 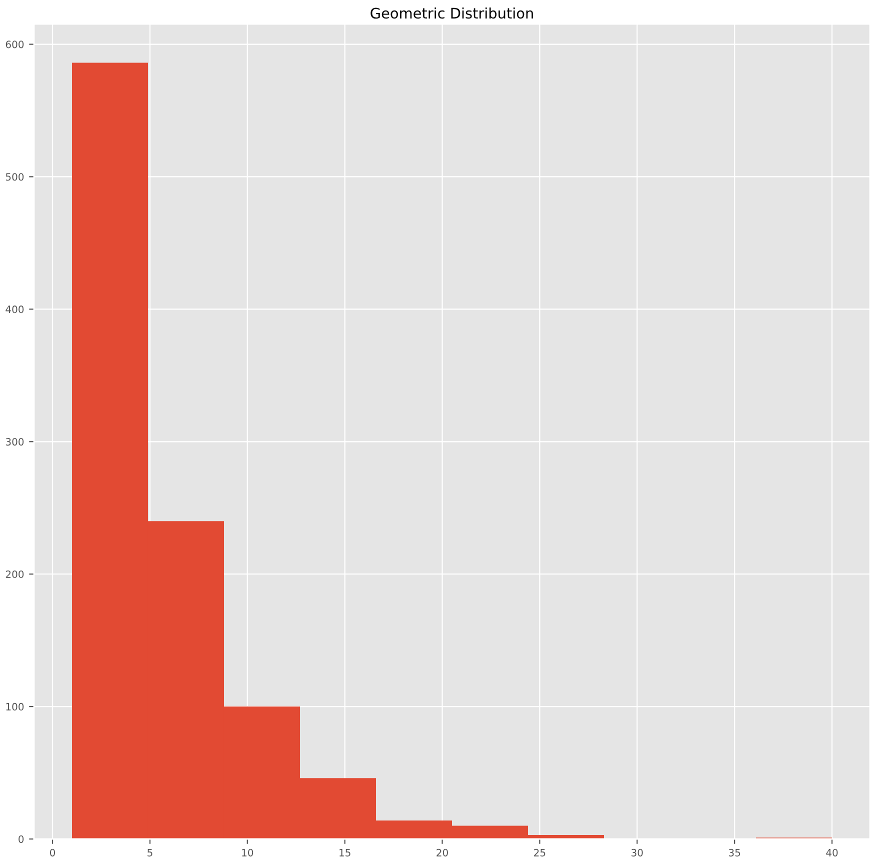 What do you see at coordinates (637, 852) in the screenshot?
I see `x-tick-label: 30` at bounding box center [637, 852].